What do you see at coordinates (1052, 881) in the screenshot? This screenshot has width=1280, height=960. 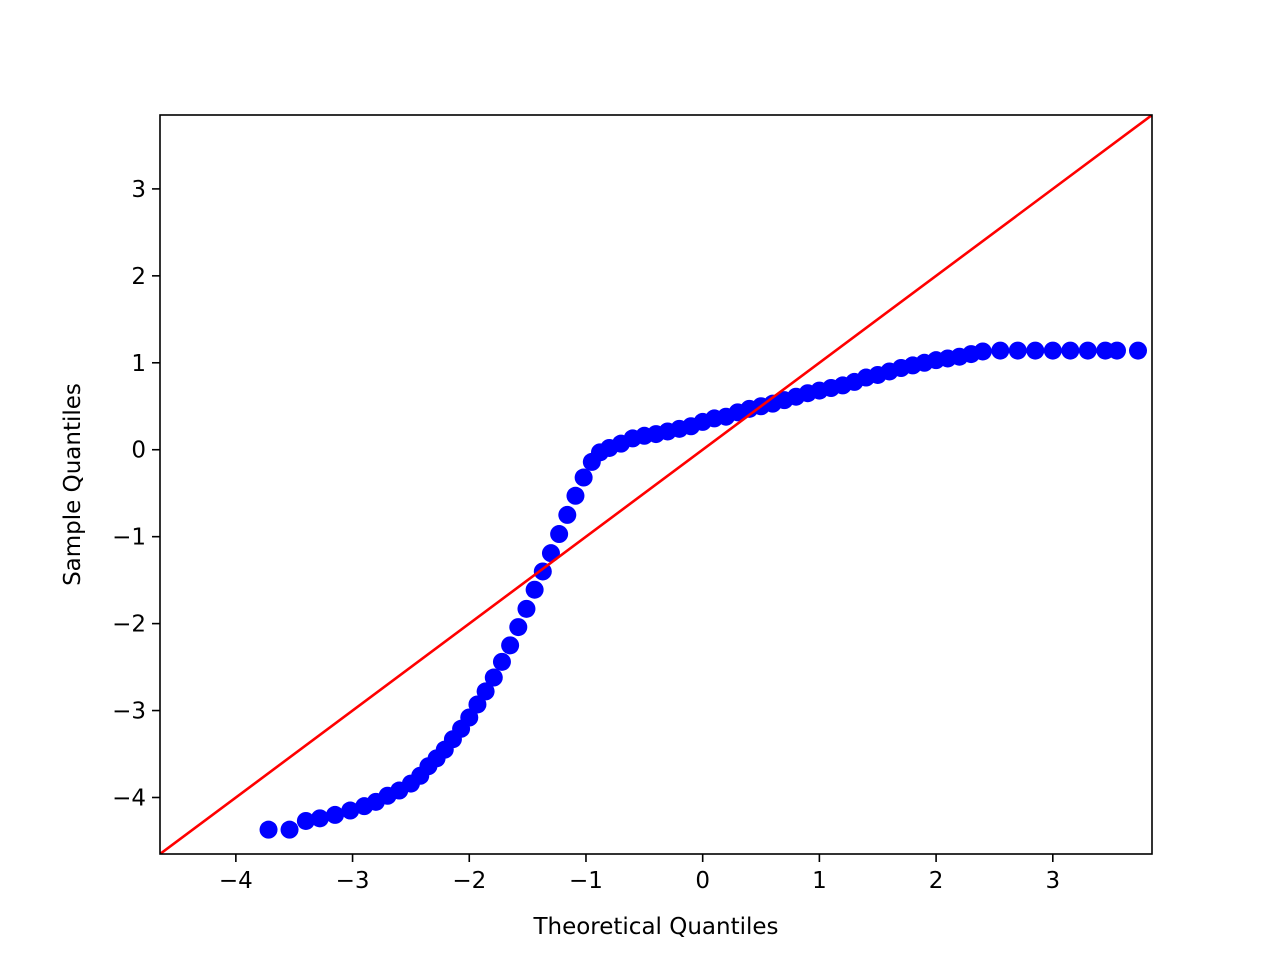 I see `x-tick-label: 3` at bounding box center [1052, 881].